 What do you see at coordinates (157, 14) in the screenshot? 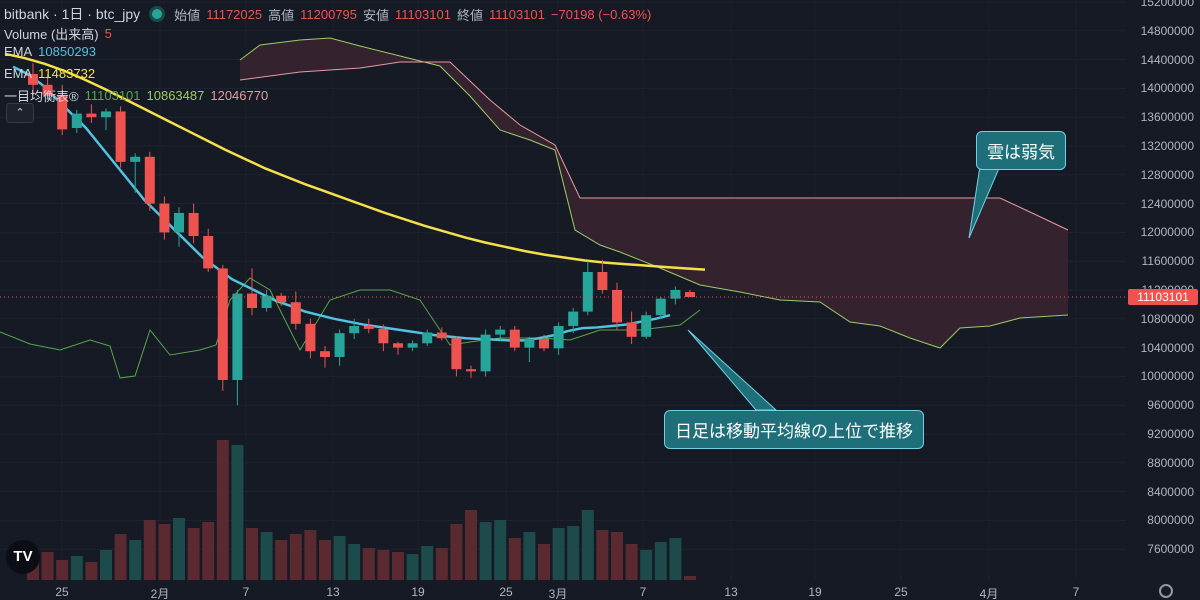
I see `eye-icon` at bounding box center [157, 14].